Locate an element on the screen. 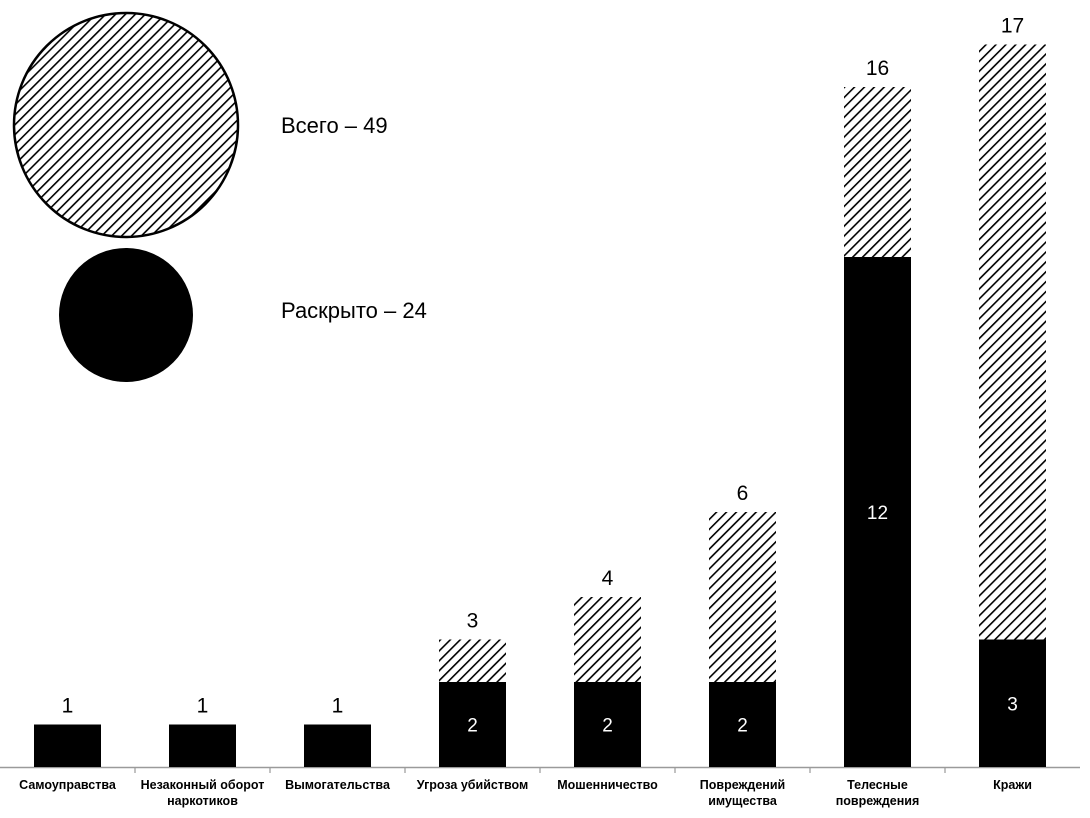 Image resolution: width=1090 pixels, height=818 pixels. solved-label-5: 2 is located at coordinates (742, 726).